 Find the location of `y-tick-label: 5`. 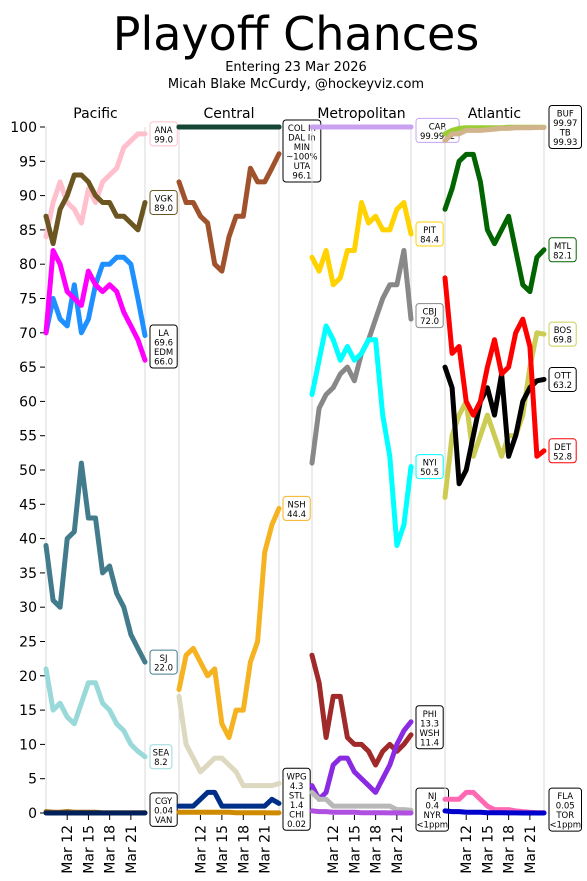

y-tick-label: 5 is located at coordinates (32, 780).